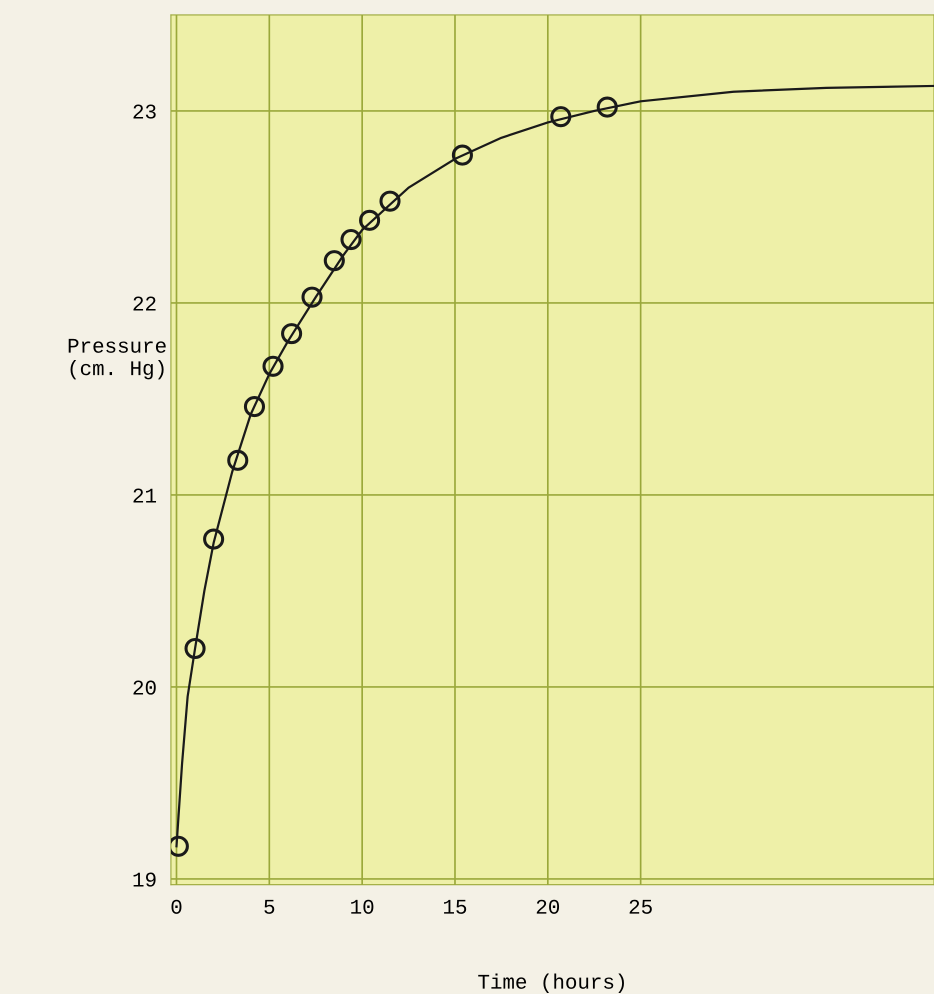 The width and height of the screenshot is (934, 994). I want to click on y-tick-label: 19, so click(145, 879).